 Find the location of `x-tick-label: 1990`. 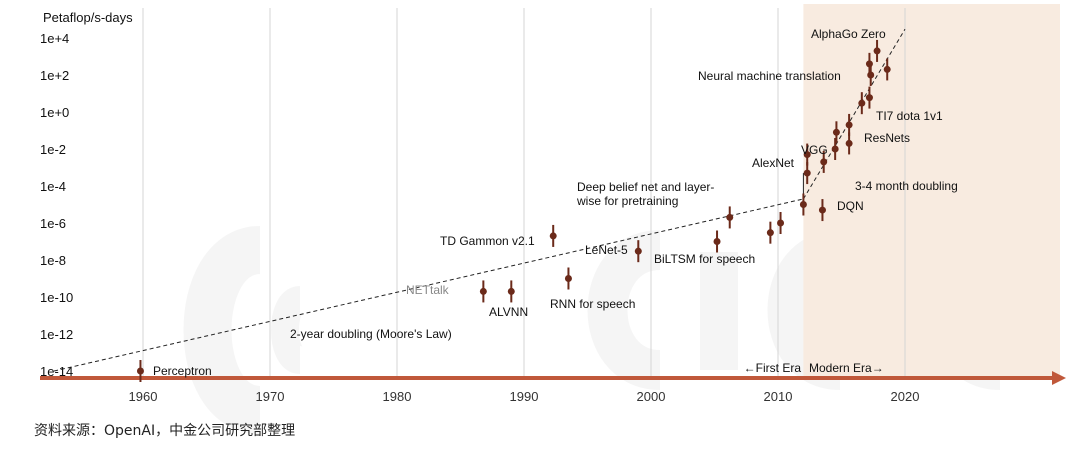

x-tick-label: 1990 is located at coordinates (524, 396).